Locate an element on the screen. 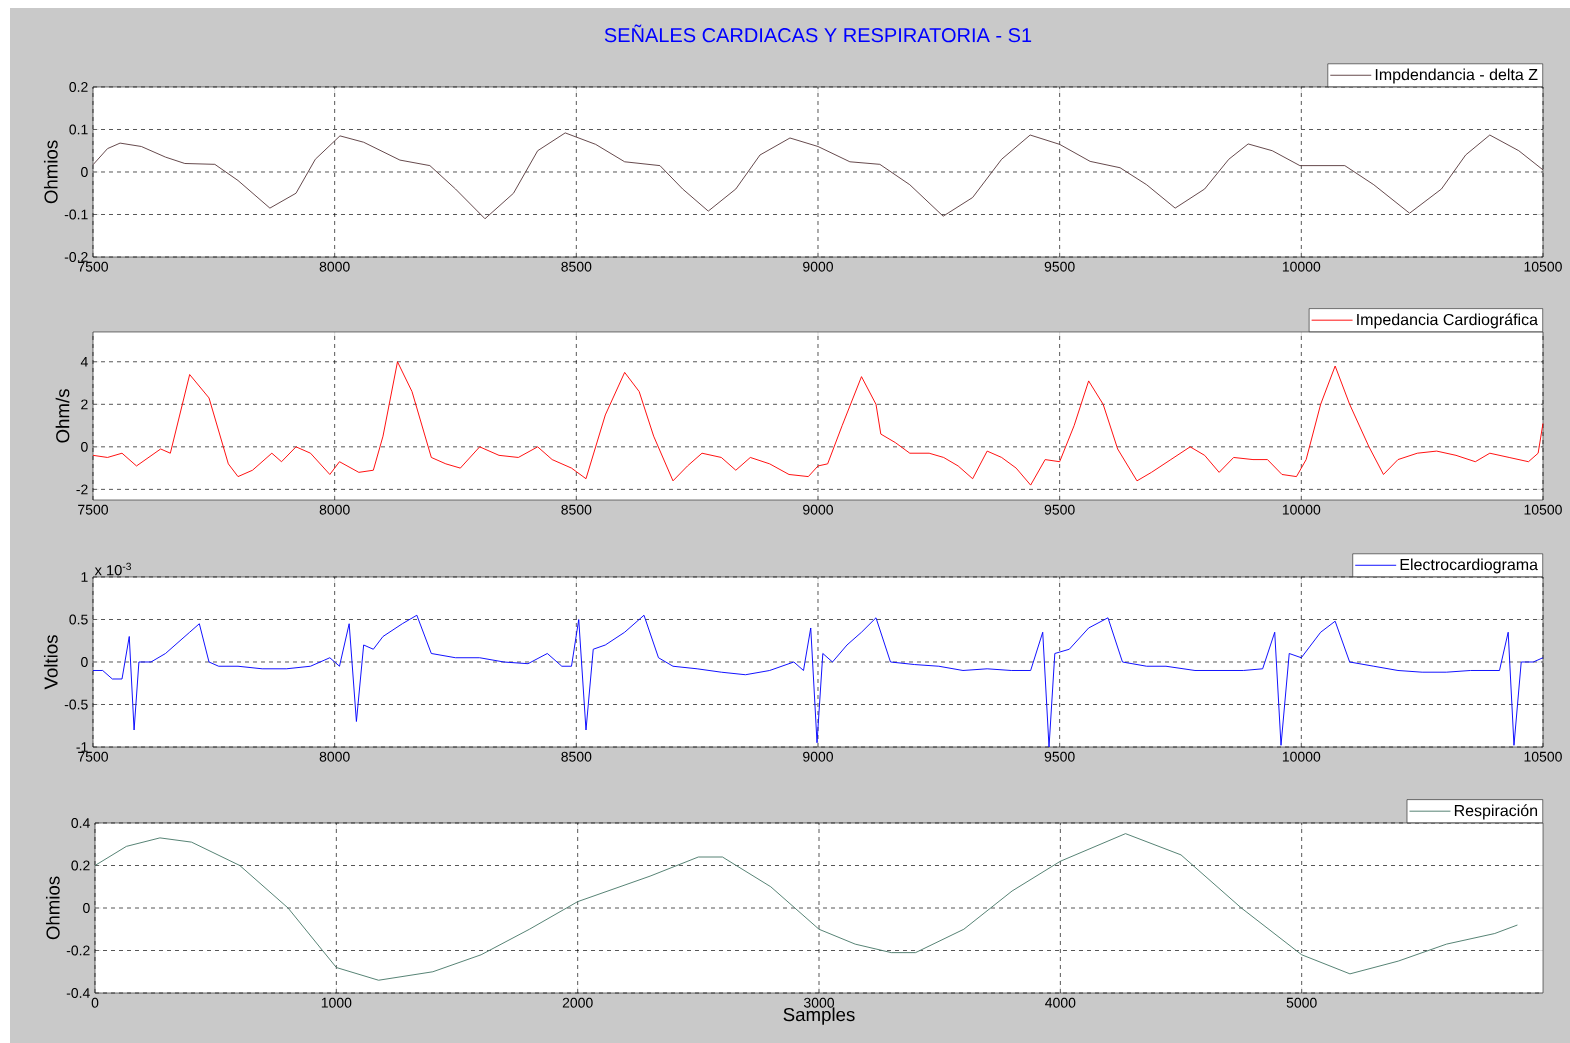 Image resolution: width=1570 pixels, height=1043 pixels. y-tick-label: -1 is located at coordinates (82, 747).